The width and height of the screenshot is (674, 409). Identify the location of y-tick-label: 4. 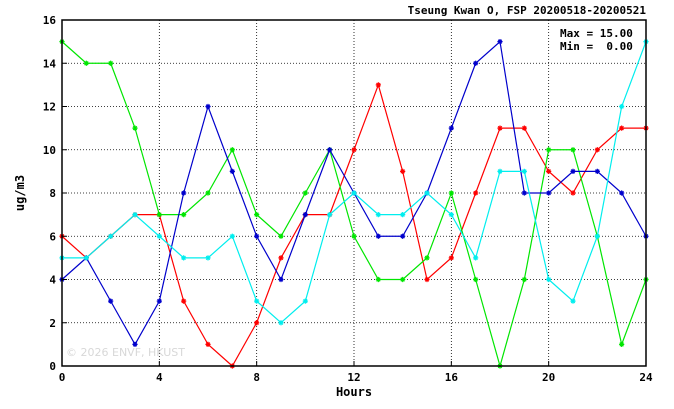
(52, 280).